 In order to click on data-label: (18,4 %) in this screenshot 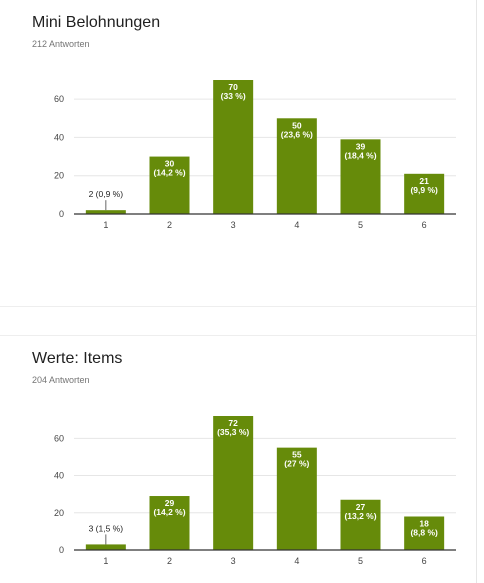, I will do `click(360, 155)`.